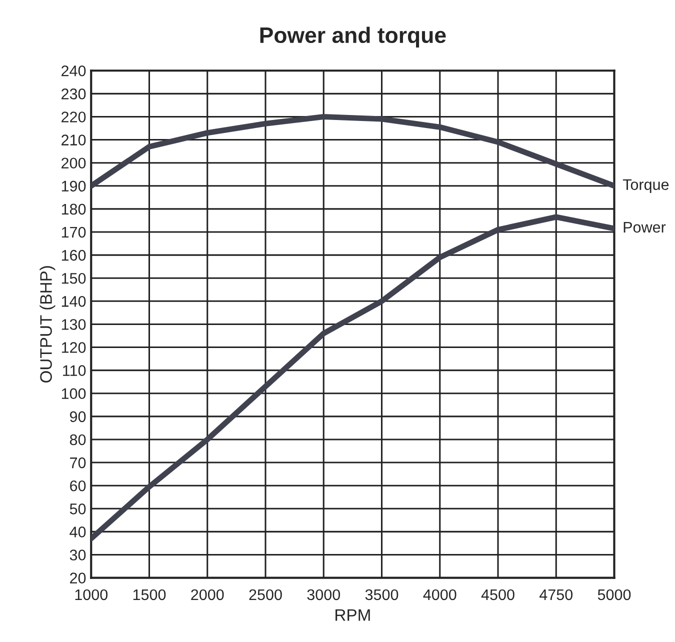 This screenshot has width=675, height=642. I want to click on y-tick-label: 170, so click(74, 232).